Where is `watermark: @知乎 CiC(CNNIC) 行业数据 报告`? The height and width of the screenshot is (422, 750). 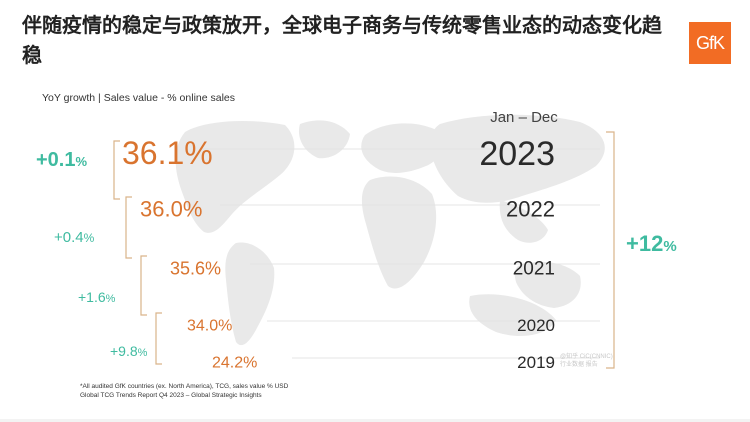 watermark: @知乎 CiC(CNNIC) 行业数据 报告 is located at coordinates (586, 361).